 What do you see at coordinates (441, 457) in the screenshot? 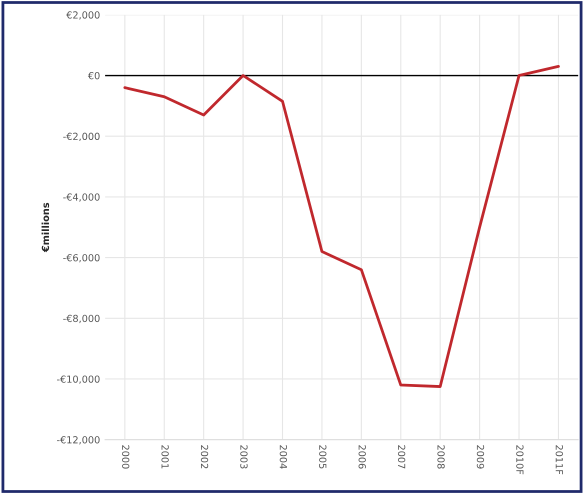
I see `x-tick-label: 2008` at bounding box center [441, 457].